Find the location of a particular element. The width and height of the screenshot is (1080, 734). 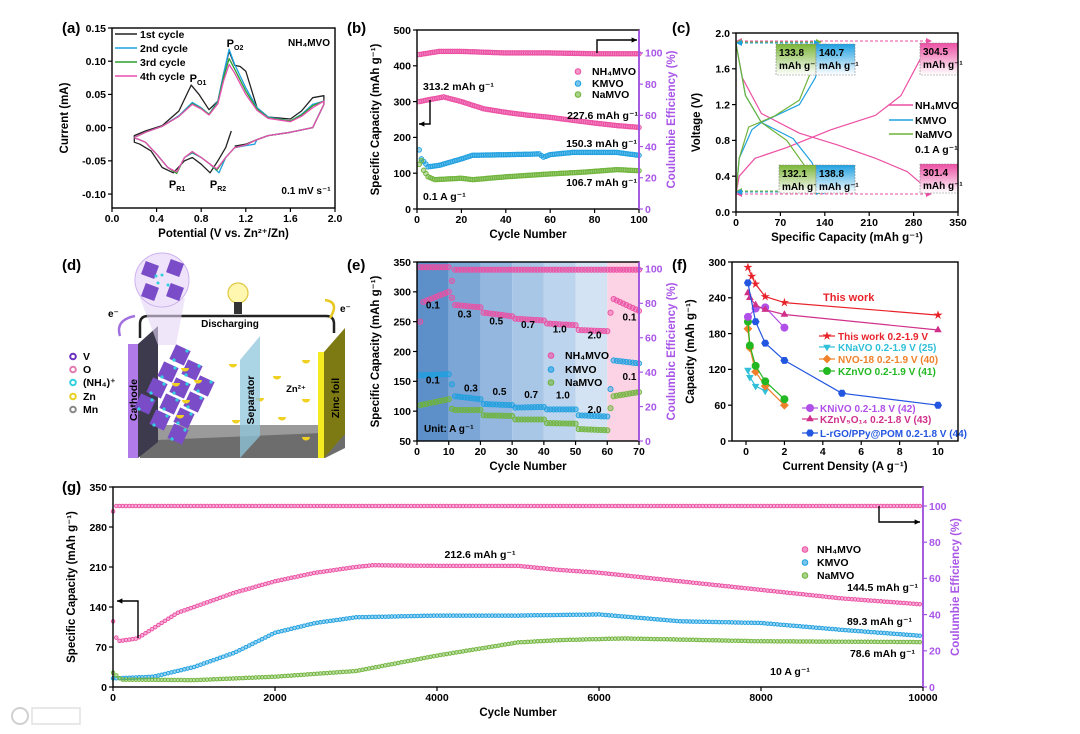

y-tick-label: -0.05 is located at coordinates (94, 162).